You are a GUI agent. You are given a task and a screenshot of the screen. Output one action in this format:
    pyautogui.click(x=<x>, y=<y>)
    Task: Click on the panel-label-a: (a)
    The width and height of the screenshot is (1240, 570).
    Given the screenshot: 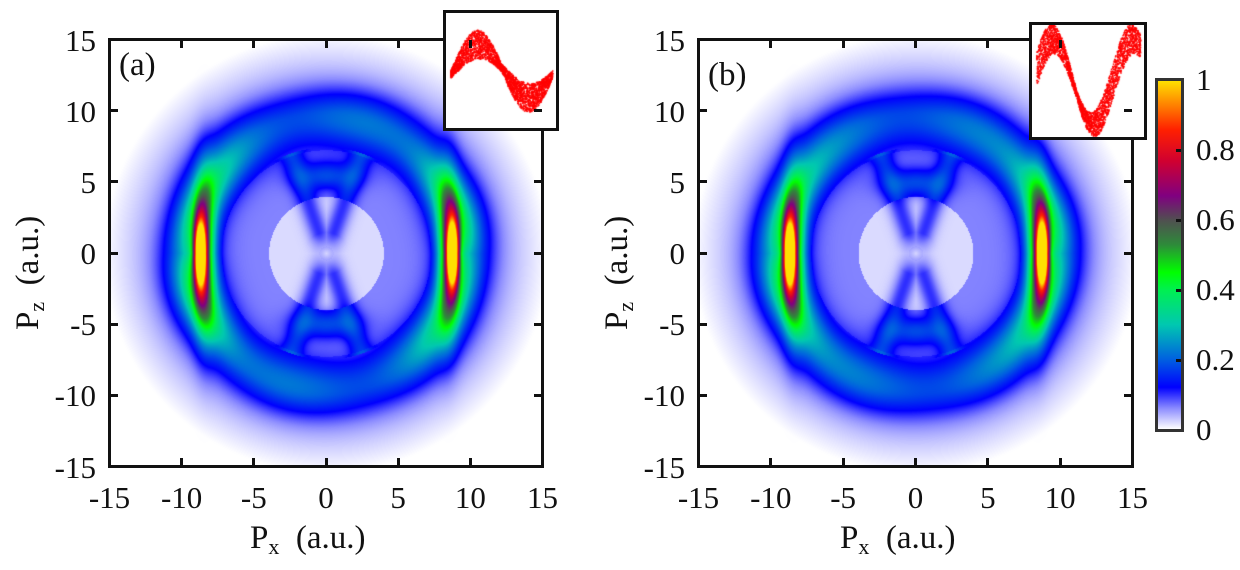 What is the action you would take?
    pyautogui.click(x=137, y=65)
    